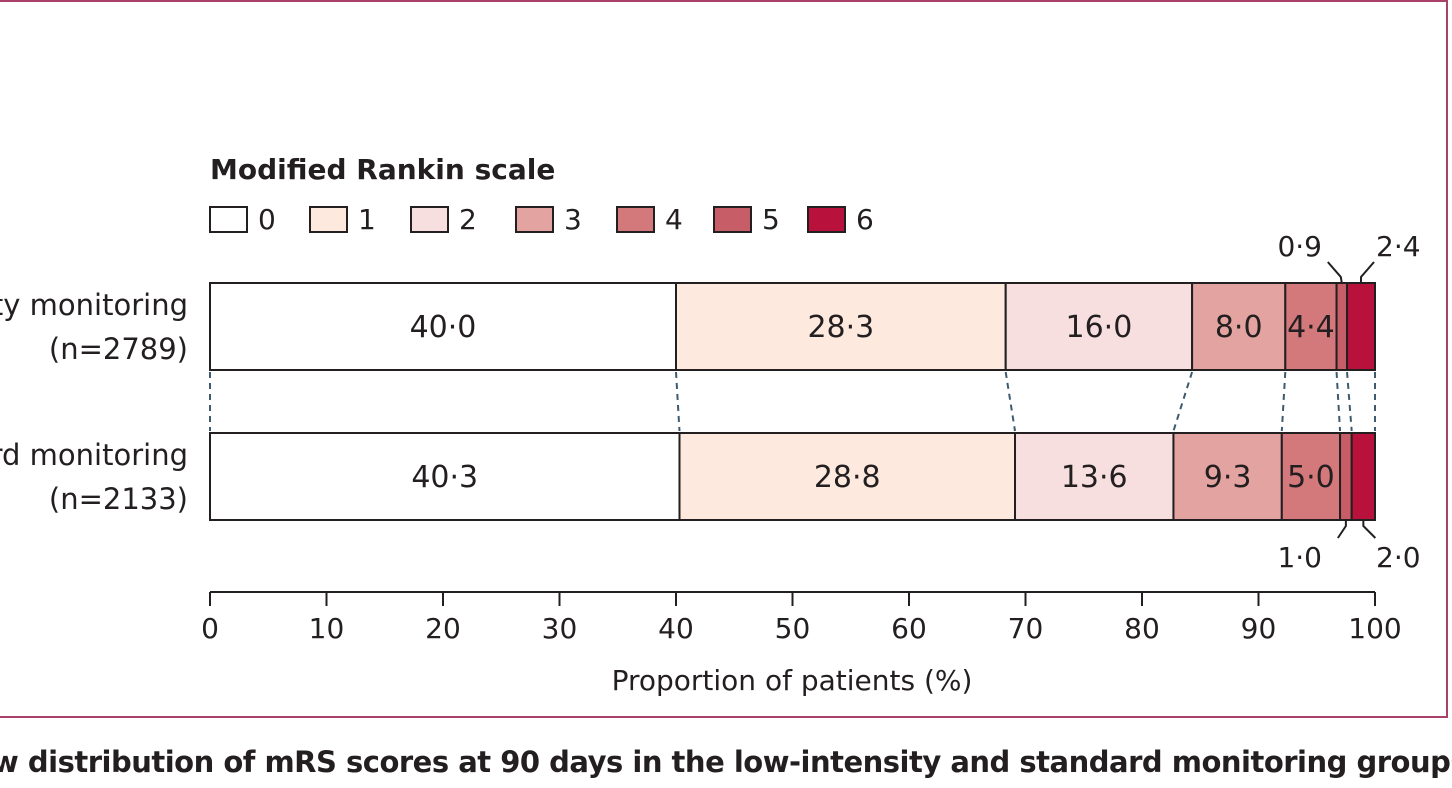  I want to click on x-tick-label-60: 60, so click(909, 628).